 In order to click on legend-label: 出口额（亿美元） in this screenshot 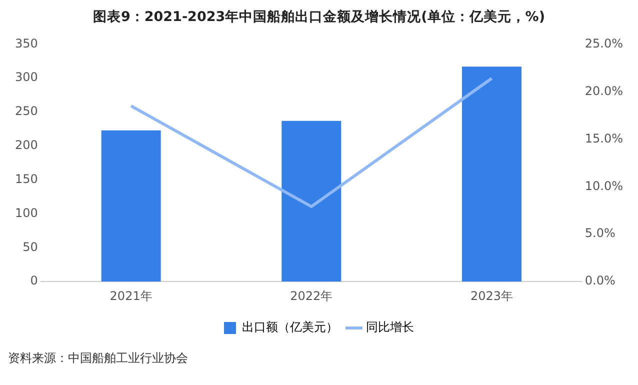, I will do `click(290, 327)`.